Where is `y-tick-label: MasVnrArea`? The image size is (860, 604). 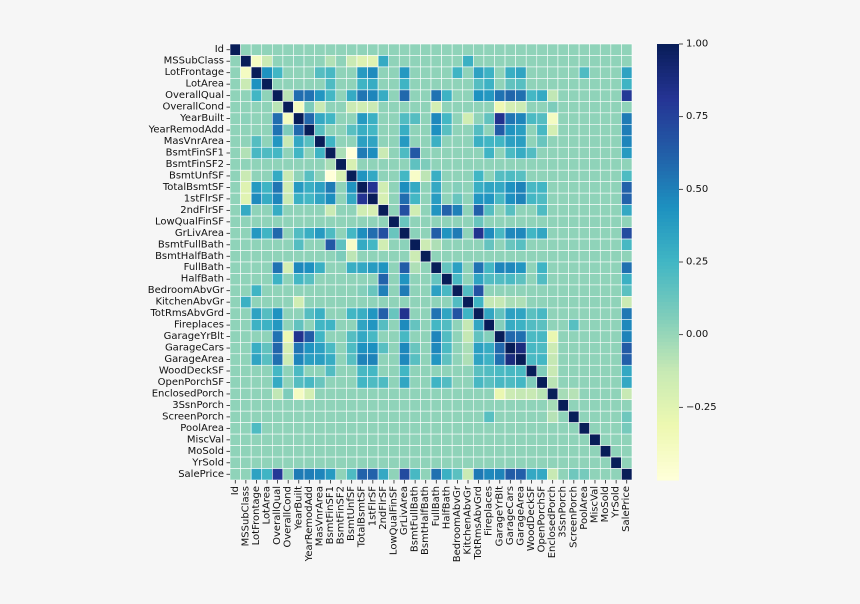 y-tick-label: MasVnrArea is located at coordinates (194, 141).